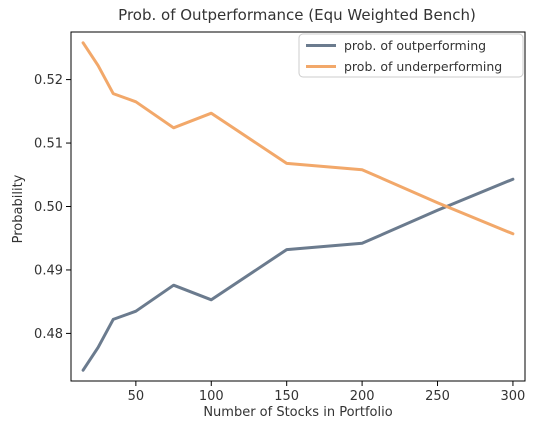 The width and height of the screenshot is (550, 428). What do you see at coordinates (362, 396) in the screenshot?
I see `x-tick-label: 200` at bounding box center [362, 396].